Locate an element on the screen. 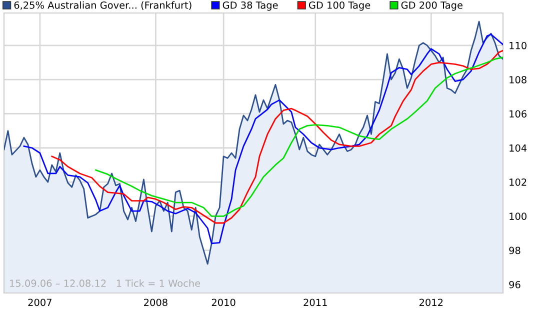  y-tick-label: 104 is located at coordinates (518, 148).